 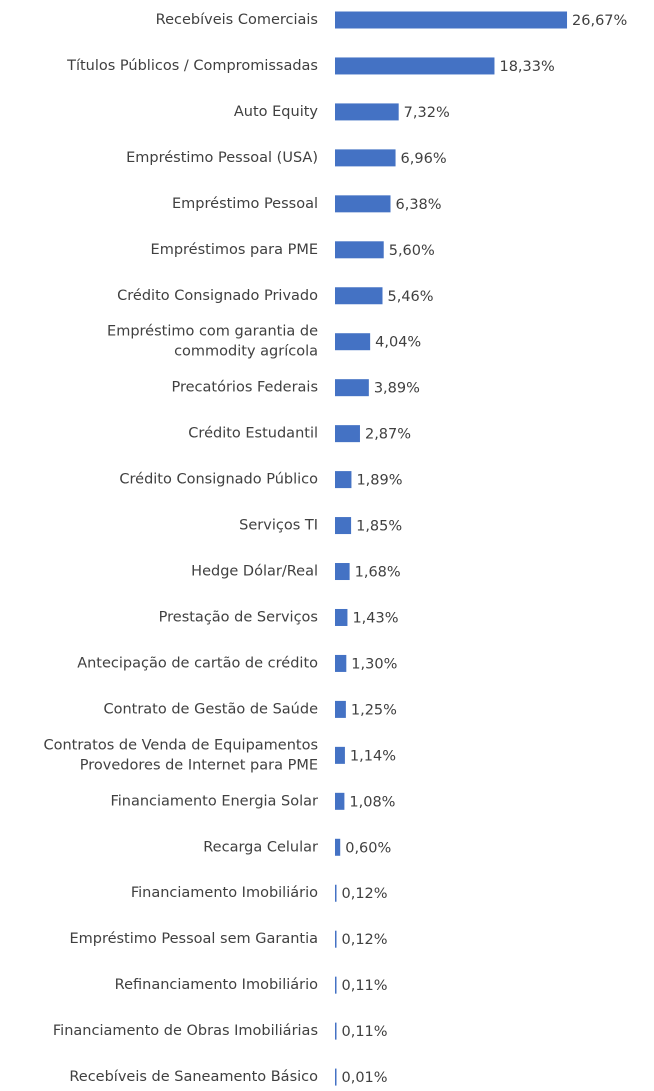 I want to click on value-label: 5,60%, so click(x=412, y=251).